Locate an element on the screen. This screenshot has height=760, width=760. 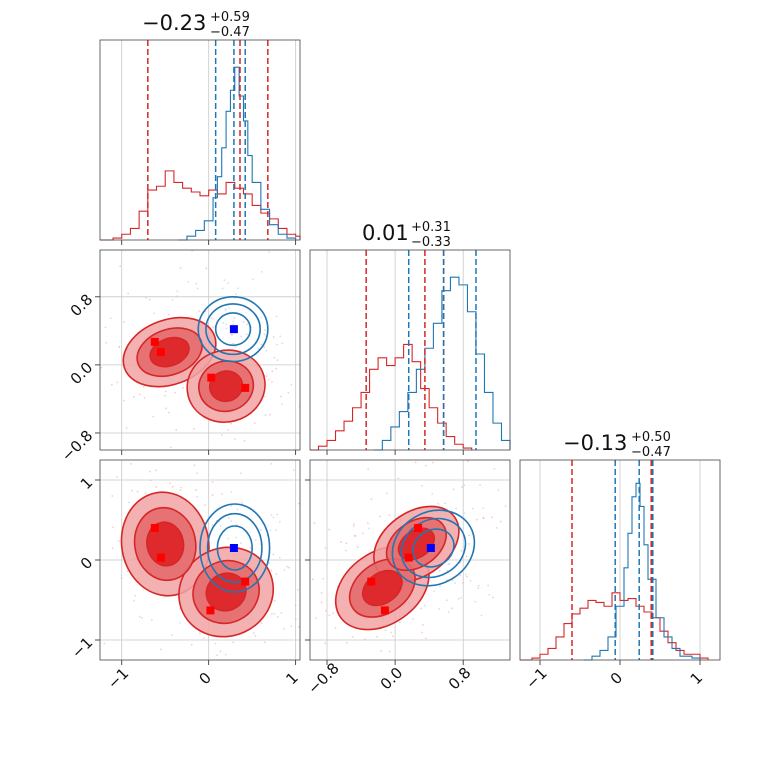
title-param-2: −0.13 +0.50 −0.47 is located at coordinates (617, 445).